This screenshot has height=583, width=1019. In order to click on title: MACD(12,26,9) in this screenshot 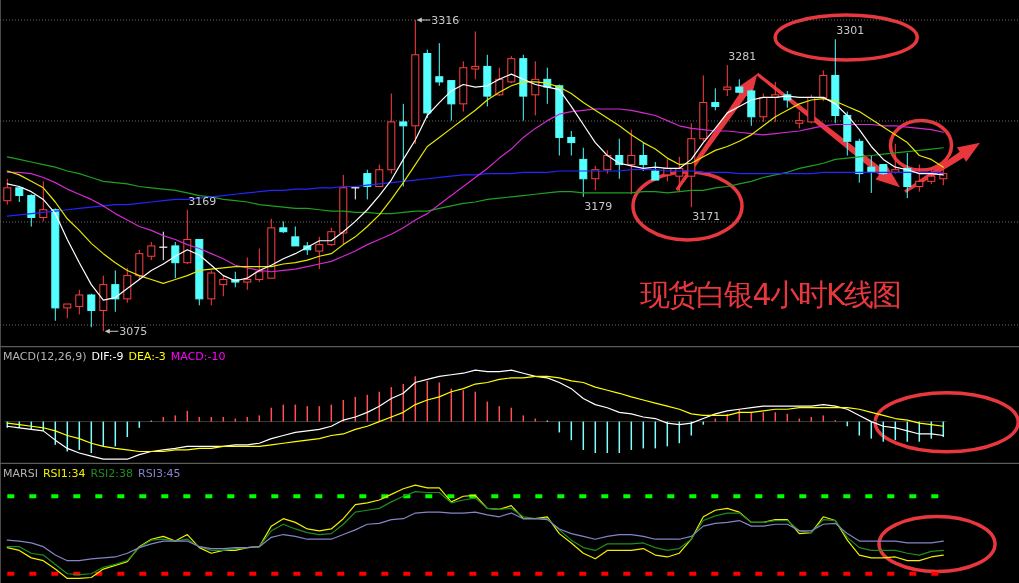, I will do `click(45, 356)`.